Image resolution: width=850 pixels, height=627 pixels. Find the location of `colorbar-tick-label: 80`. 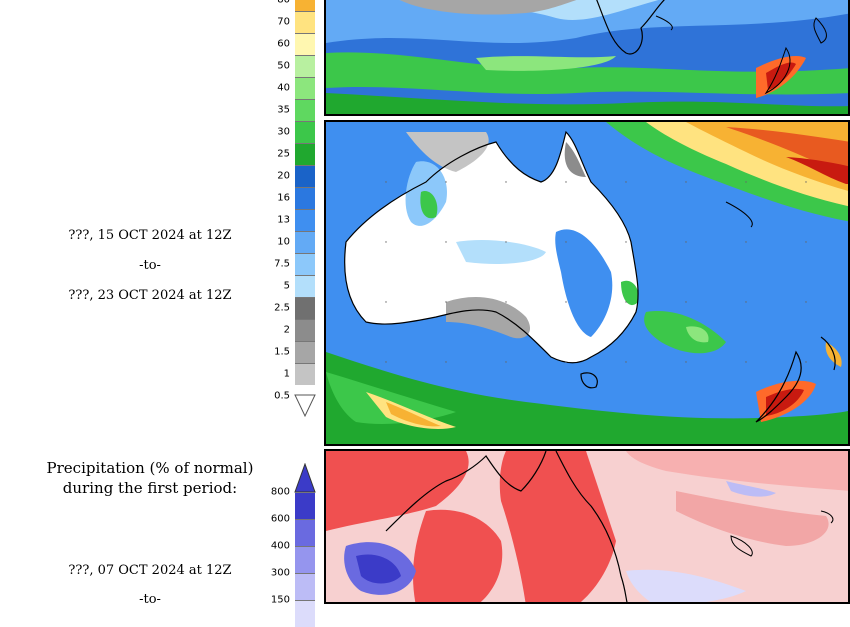

colorbar-tick-label: 80 is located at coordinates (283, 3).